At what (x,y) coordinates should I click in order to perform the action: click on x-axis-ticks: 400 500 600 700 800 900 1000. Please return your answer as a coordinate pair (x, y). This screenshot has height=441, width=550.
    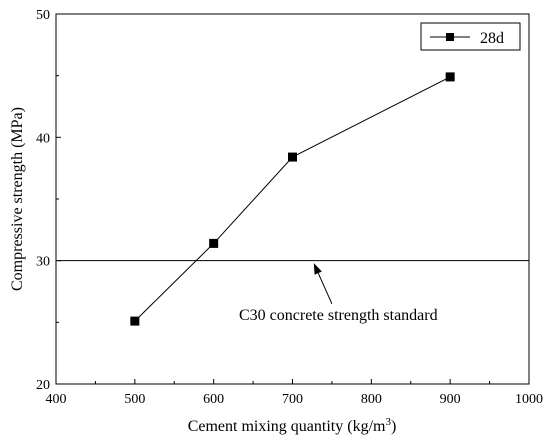
    Looking at the image, I should click on (294, 393).